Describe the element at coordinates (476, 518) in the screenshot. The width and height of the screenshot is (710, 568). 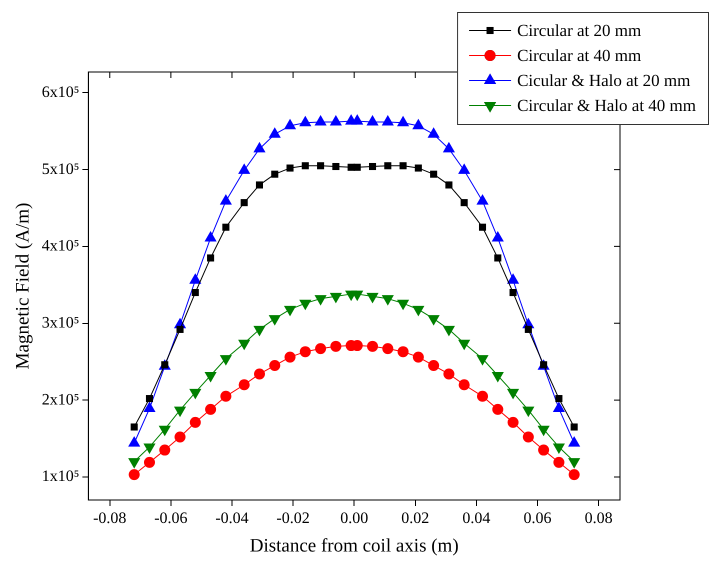
I see `x-tick-label: 0.04` at that location.